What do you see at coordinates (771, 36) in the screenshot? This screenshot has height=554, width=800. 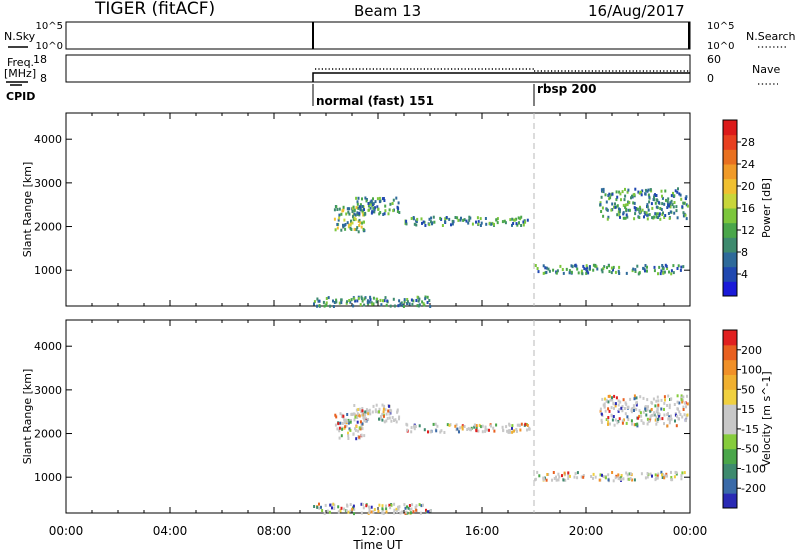 I see `nsearch-label: N.Search` at bounding box center [771, 36].